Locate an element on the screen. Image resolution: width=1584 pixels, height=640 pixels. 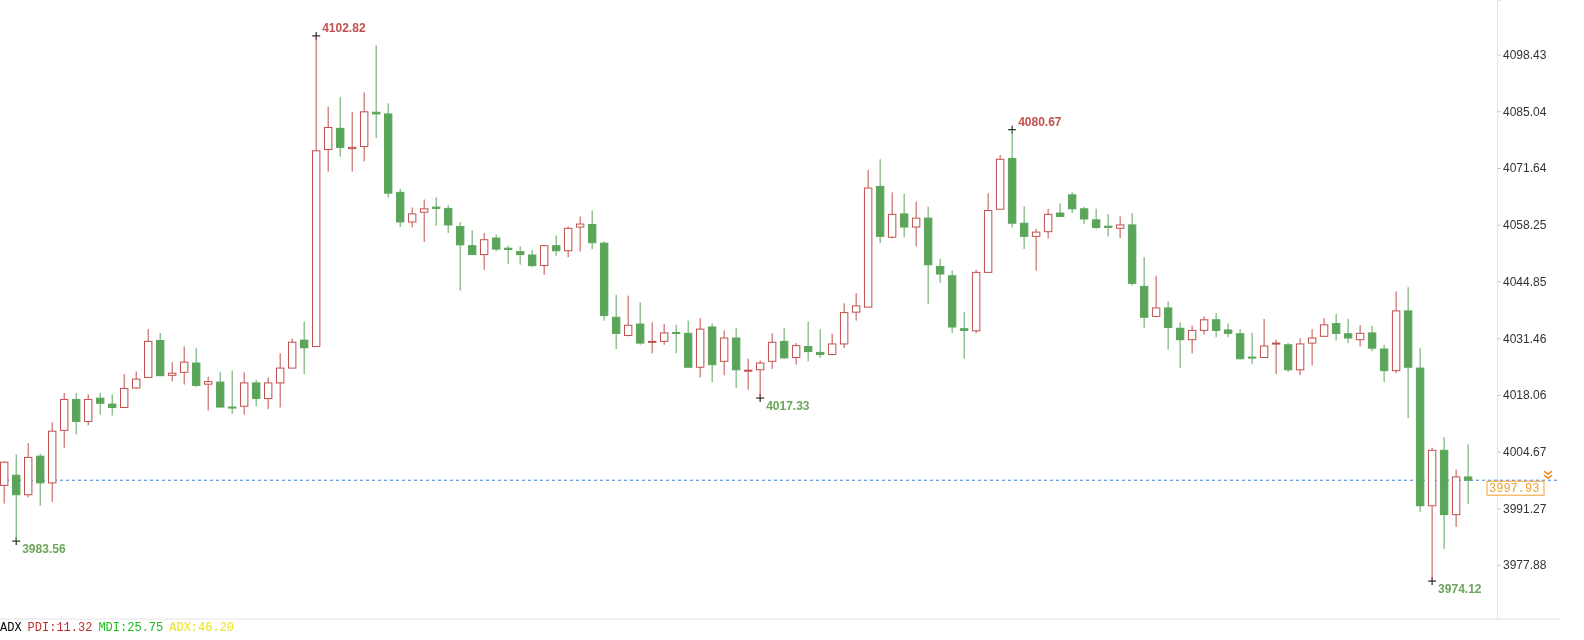
y-tick-label: 3991.27 is located at coordinates (1525, 508).